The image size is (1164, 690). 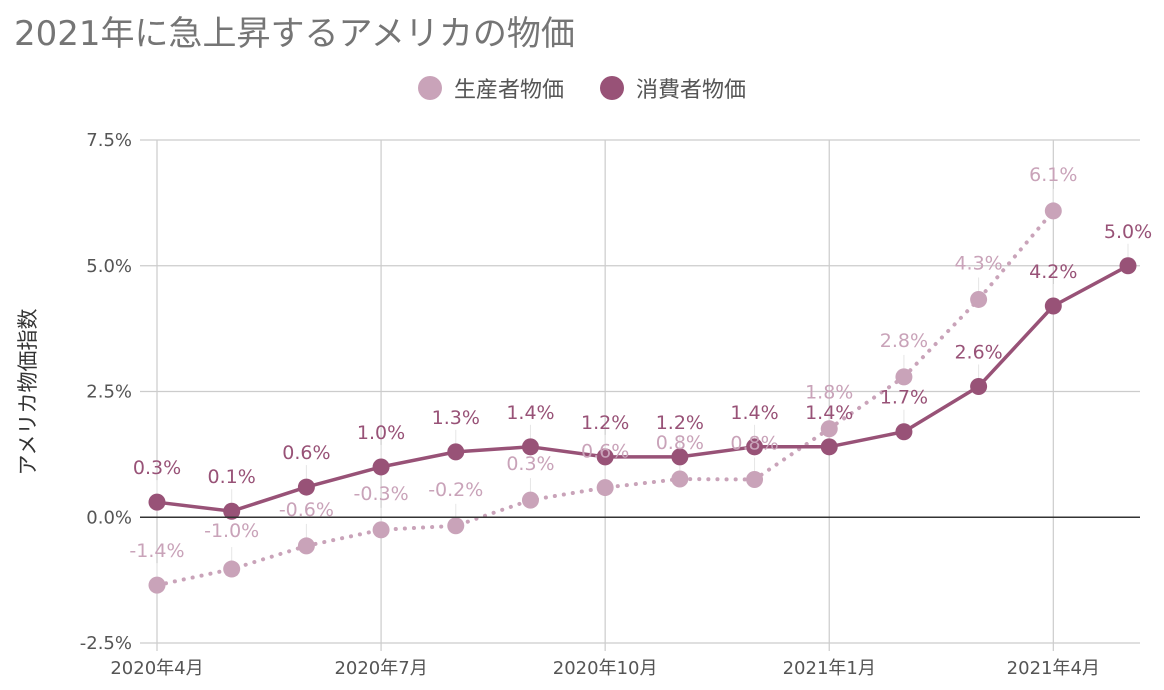 I want to click on x-tick-label: 2021年4月, so click(x=1053, y=668).